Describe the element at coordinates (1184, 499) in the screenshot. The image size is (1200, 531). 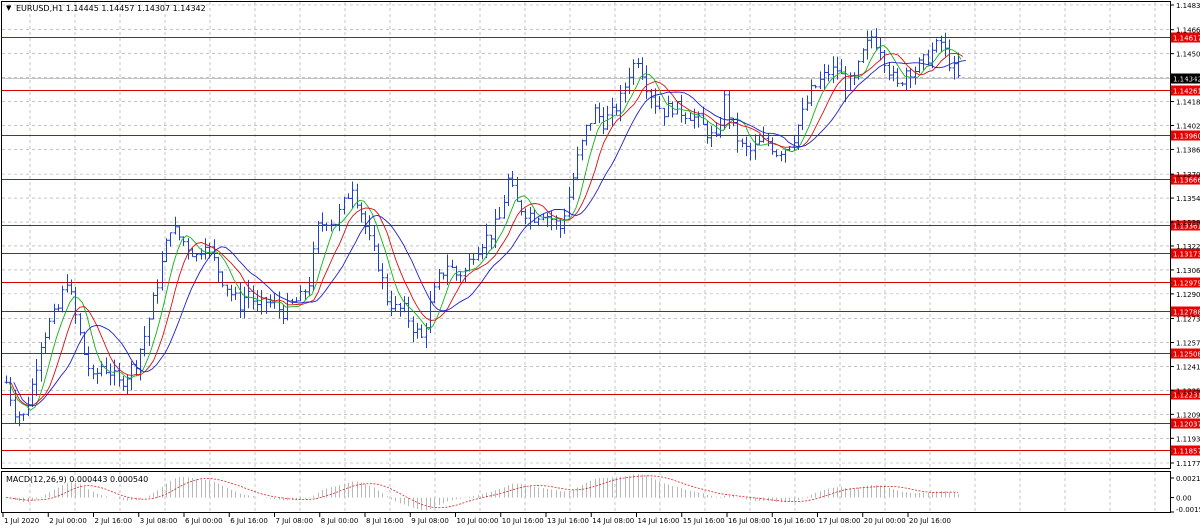
I see `macd-tick-label: 0.00` at that location.